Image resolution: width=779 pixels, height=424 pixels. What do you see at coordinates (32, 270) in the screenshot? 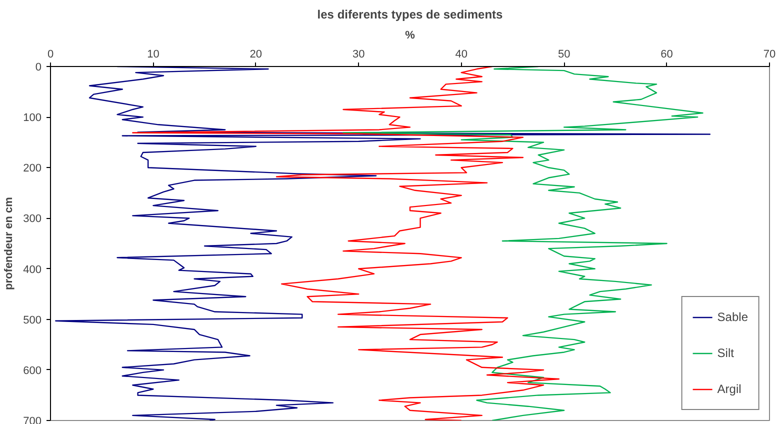
I see `y-tick-label: 400` at bounding box center [32, 270].